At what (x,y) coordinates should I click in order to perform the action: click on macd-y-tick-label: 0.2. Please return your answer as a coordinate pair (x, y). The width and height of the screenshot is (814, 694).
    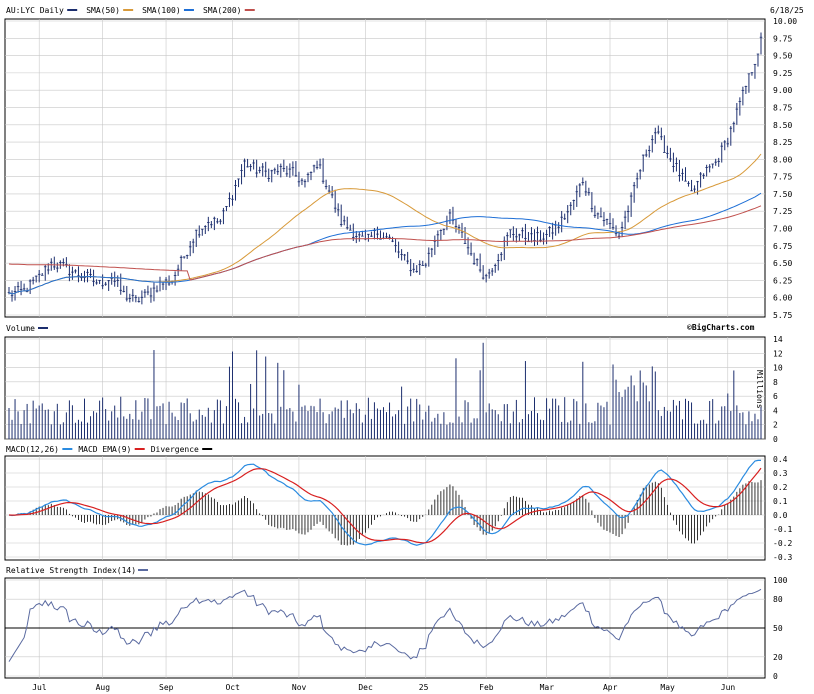
    Looking at the image, I should click on (780, 487).